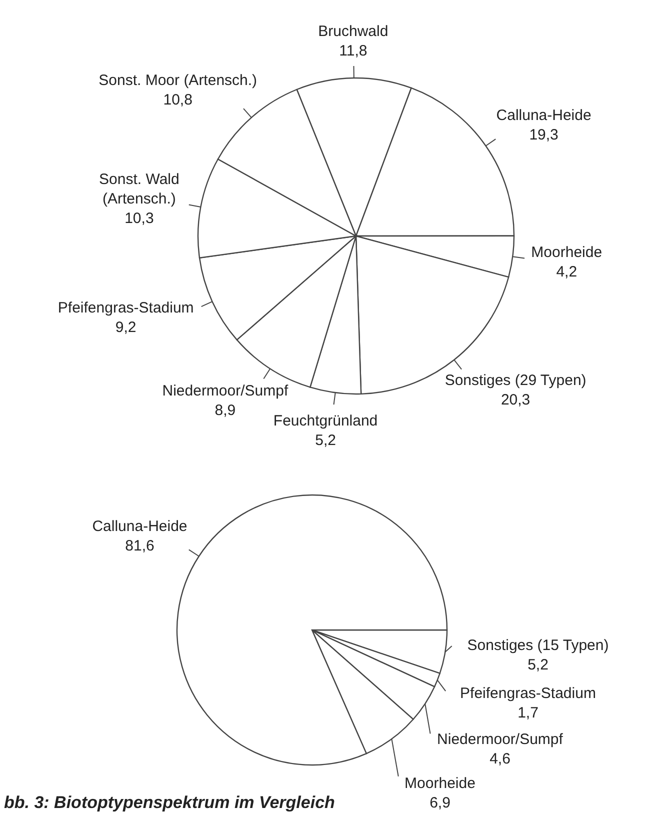 This screenshot has height=816, width=648. Describe the element at coordinates (139, 219) in the screenshot. I see `data-label: 10,3` at that location.